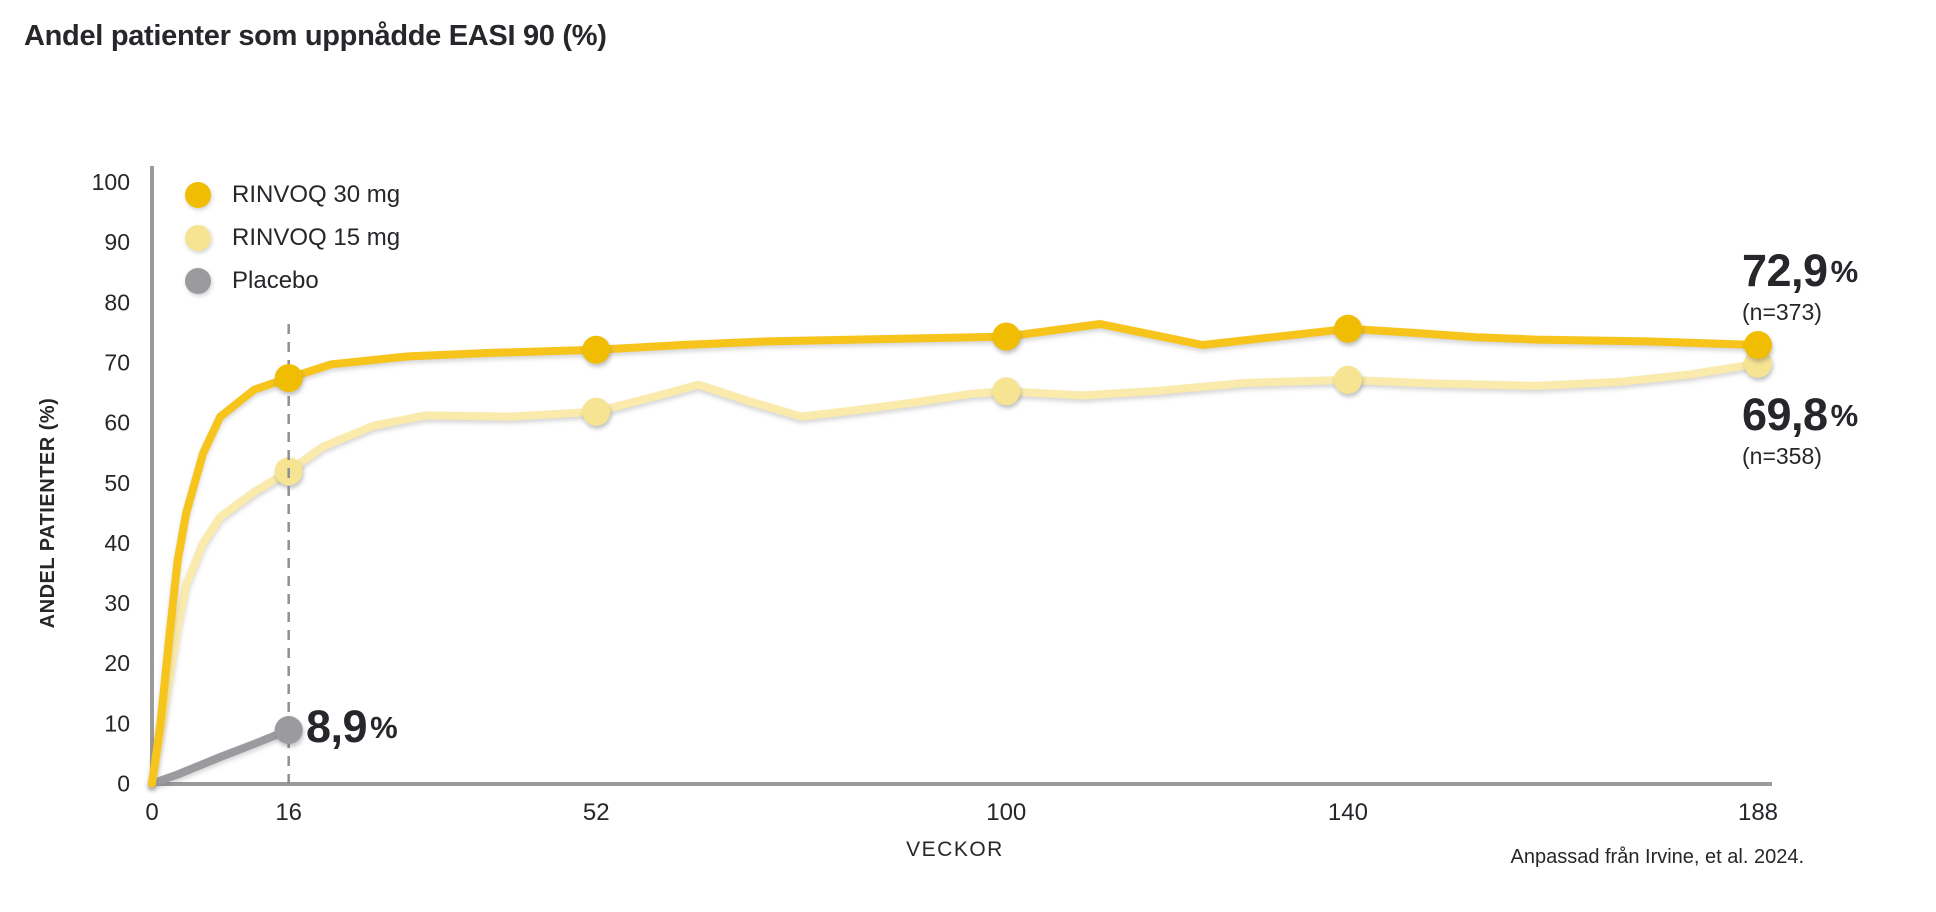 This screenshot has width=1936, height=912. What do you see at coordinates (384, 727) in the screenshot?
I see `placebo-result-unit: %` at bounding box center [384, 727].